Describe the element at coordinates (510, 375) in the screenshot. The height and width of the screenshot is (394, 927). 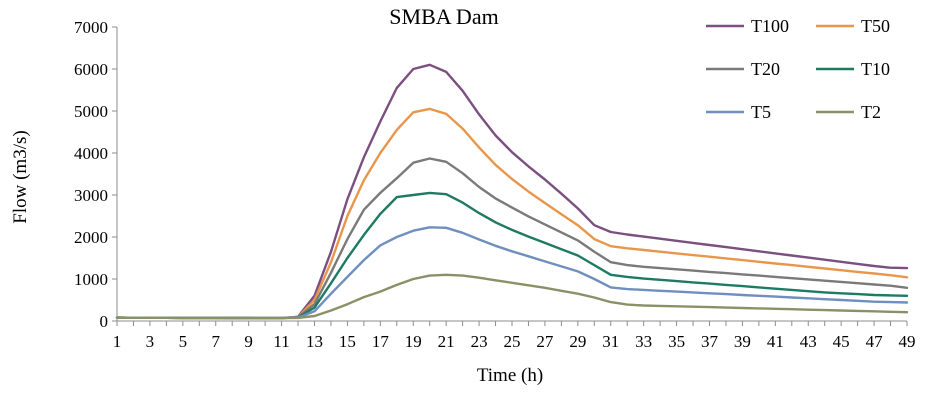
I see `x-axis-title: Time (h)` at that location.